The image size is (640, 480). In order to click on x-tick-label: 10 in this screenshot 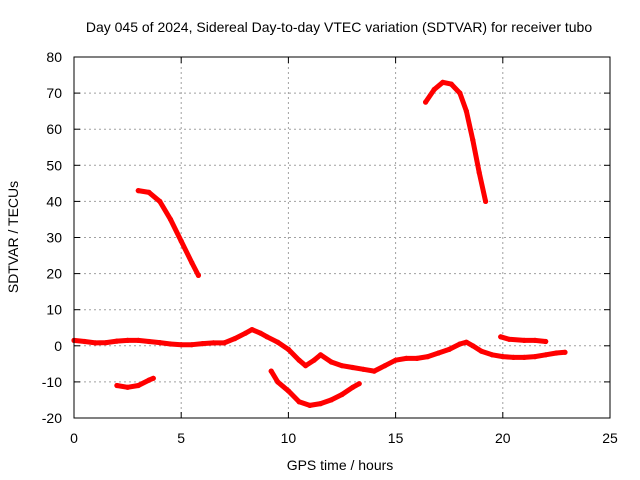, I will do `click(289, 438)`.